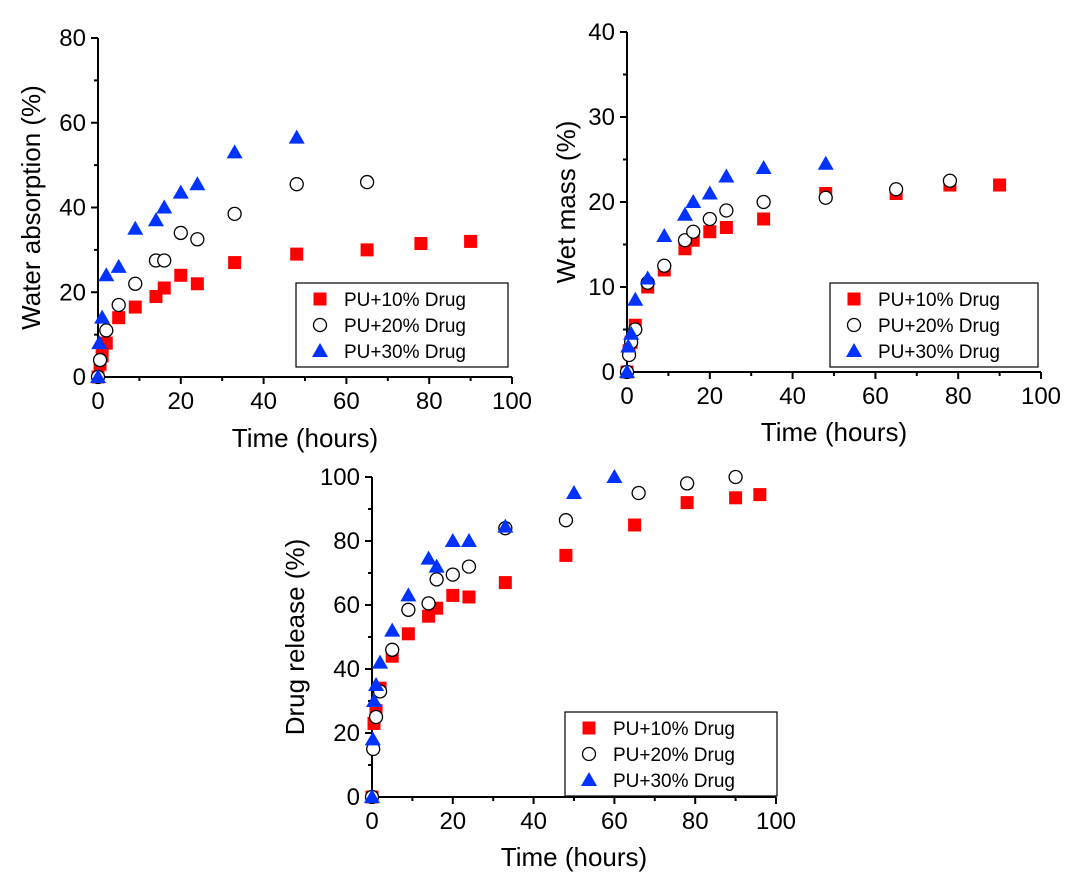 Image resolution: width=1067 pixels, height=875 pixels. What do you see at coordinates (295, 637) in the screenshot?
I see `y-axis-title: Drug release (%)` at bounding box center [295, 637].